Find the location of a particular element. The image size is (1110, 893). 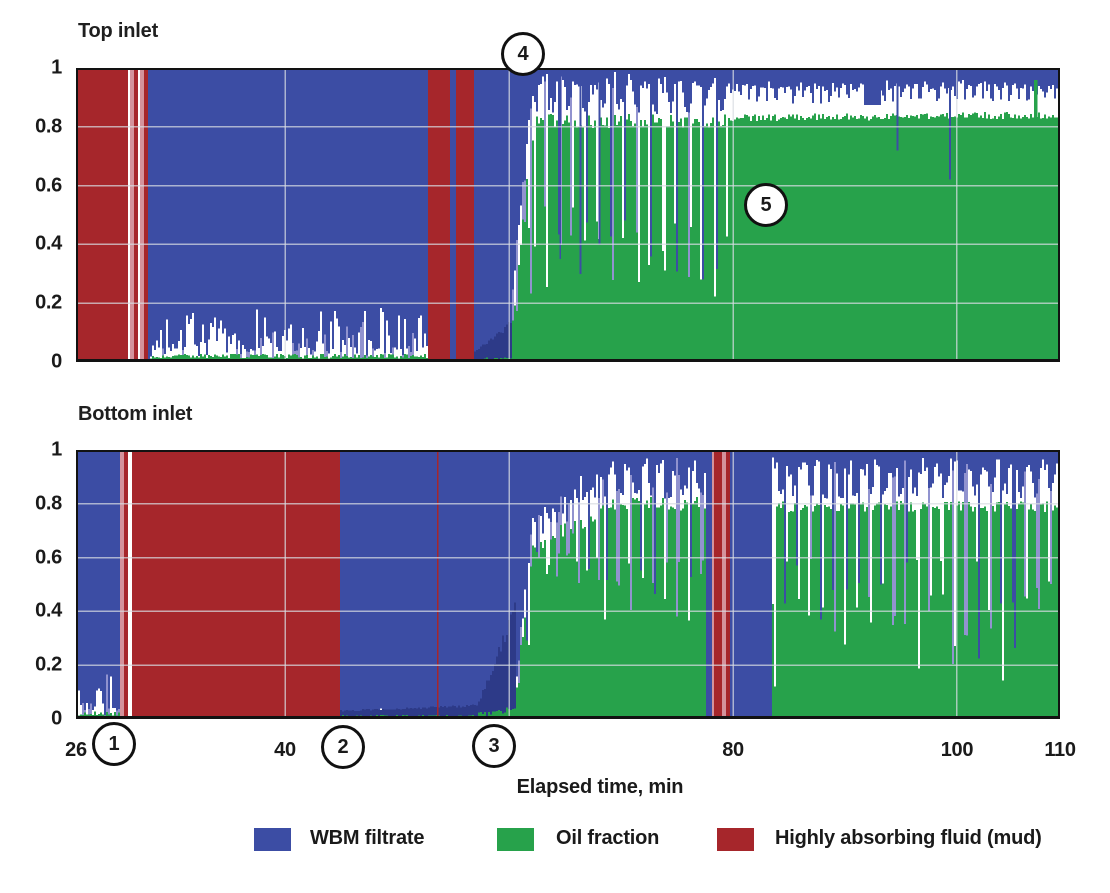

annotation-circle-3: 3 is located at coordinates (494, 746).